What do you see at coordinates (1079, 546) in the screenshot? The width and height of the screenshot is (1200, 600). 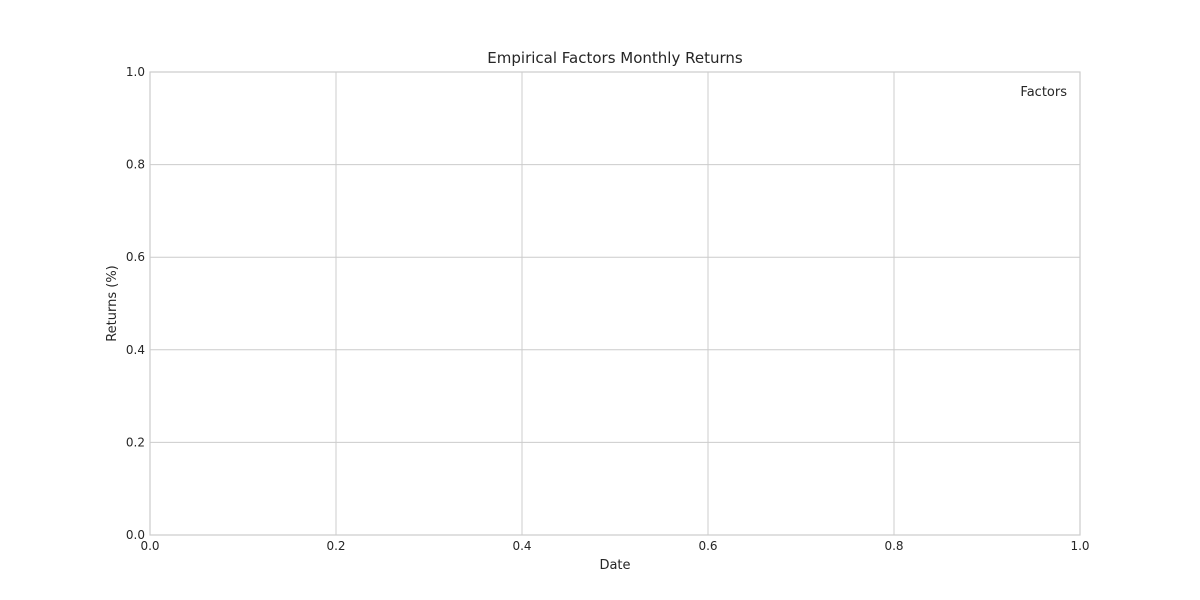 I see `x-tick-label: 1.0` at bounding box center [1079, 546].